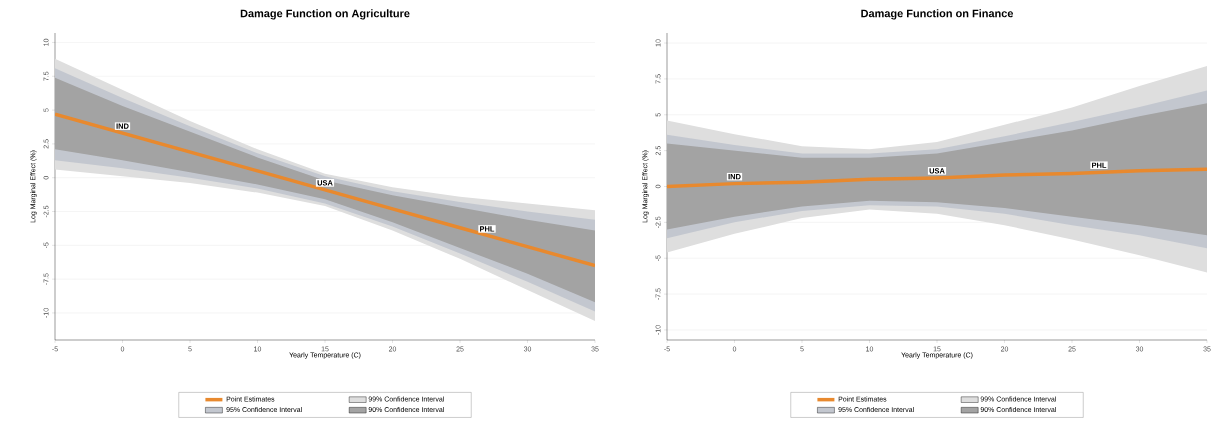 This screenshot has height=437, width=1217. I want to click on chart-title: Damage Function on Finance, so click(937, 14).